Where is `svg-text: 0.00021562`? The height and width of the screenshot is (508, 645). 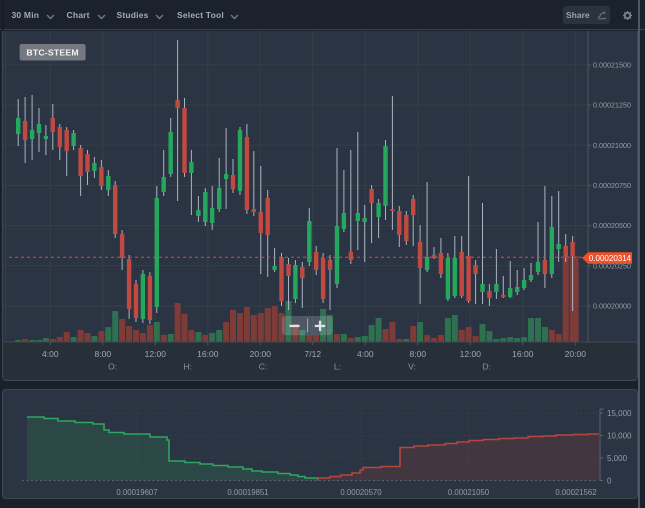 svg-text: 0.00021562 is located at coordinates (575, 492).